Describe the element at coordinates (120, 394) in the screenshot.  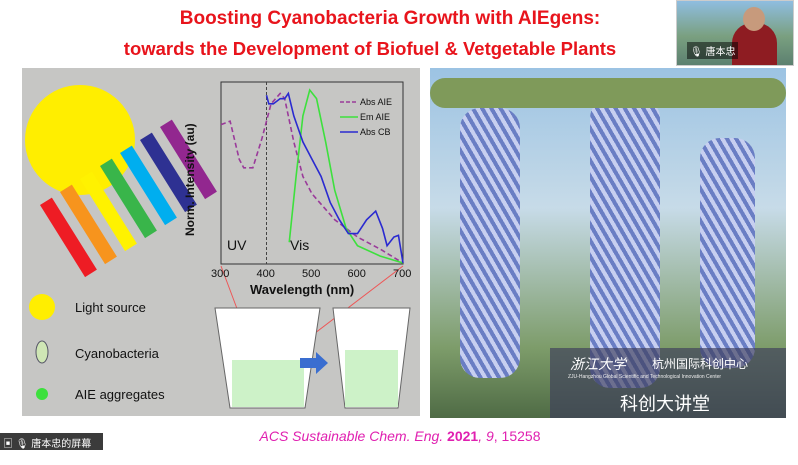
I see `legend-aie-aggregates: AIE aggregates` at that location.